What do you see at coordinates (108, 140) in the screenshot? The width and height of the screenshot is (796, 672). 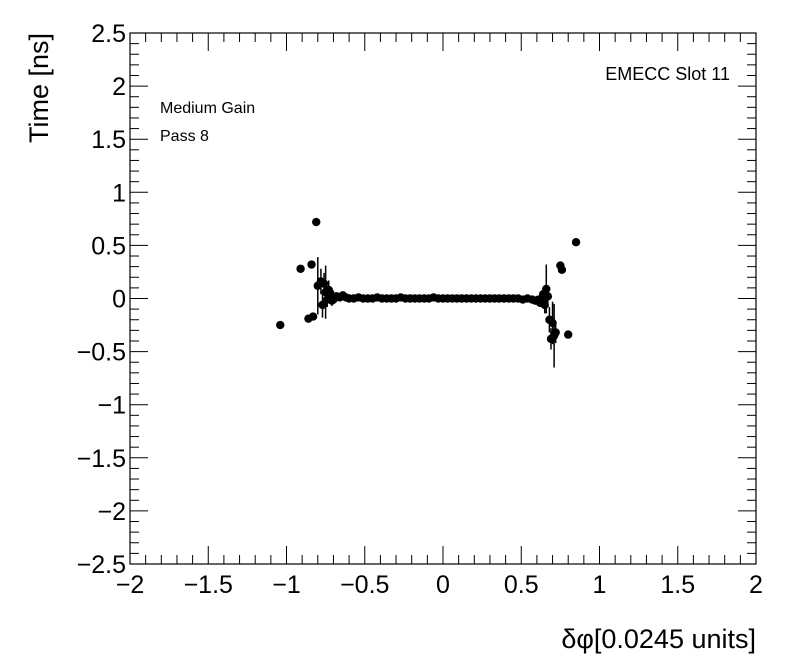 I see `y-tick-label: 1.5` at bounding box center [108, 140].